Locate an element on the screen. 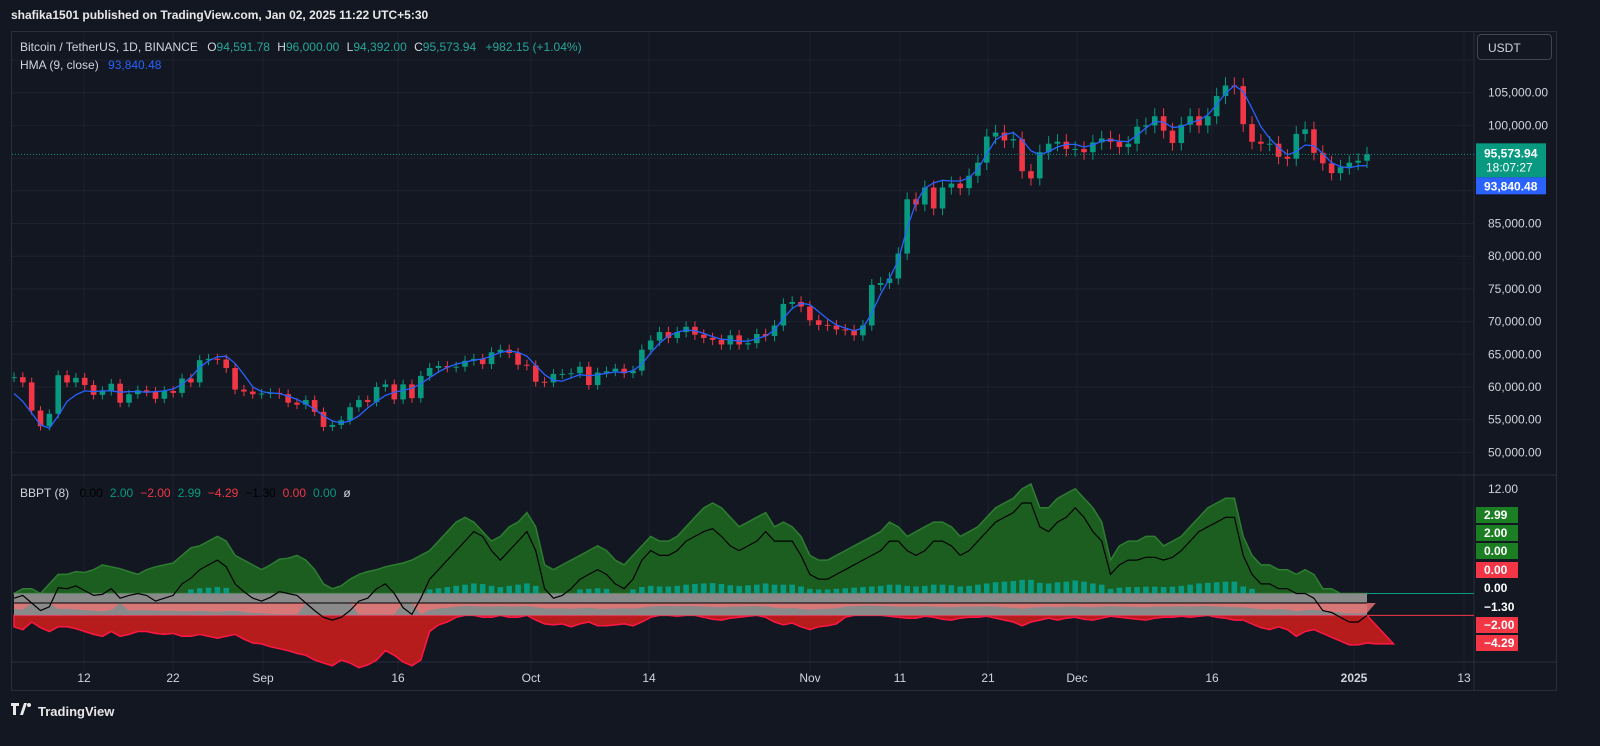 Image resolution: width=1600 pixels, height=746 pixels. price-axis-label: 55,000.00 is located at coordinates (1515, 420).